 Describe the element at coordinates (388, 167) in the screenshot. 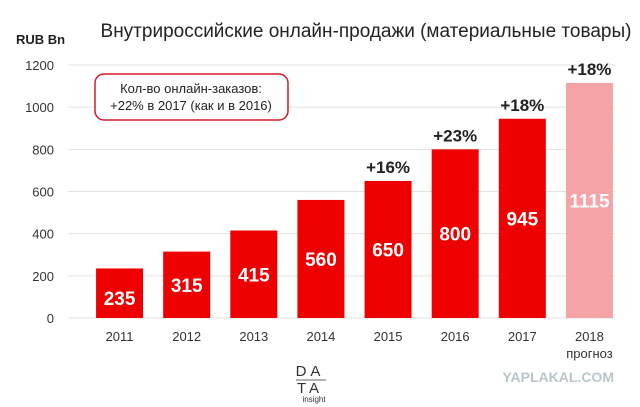

I see `growth-label: +16%` at that location.